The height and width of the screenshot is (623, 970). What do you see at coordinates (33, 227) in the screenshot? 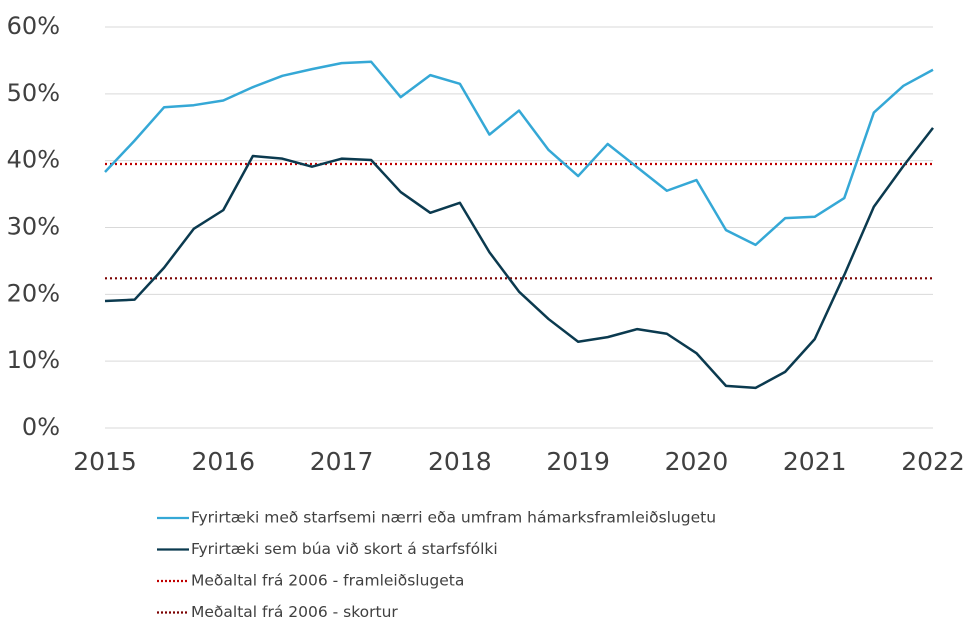
I see `y-tick-label: 30%` at bounding box center [33, 227].